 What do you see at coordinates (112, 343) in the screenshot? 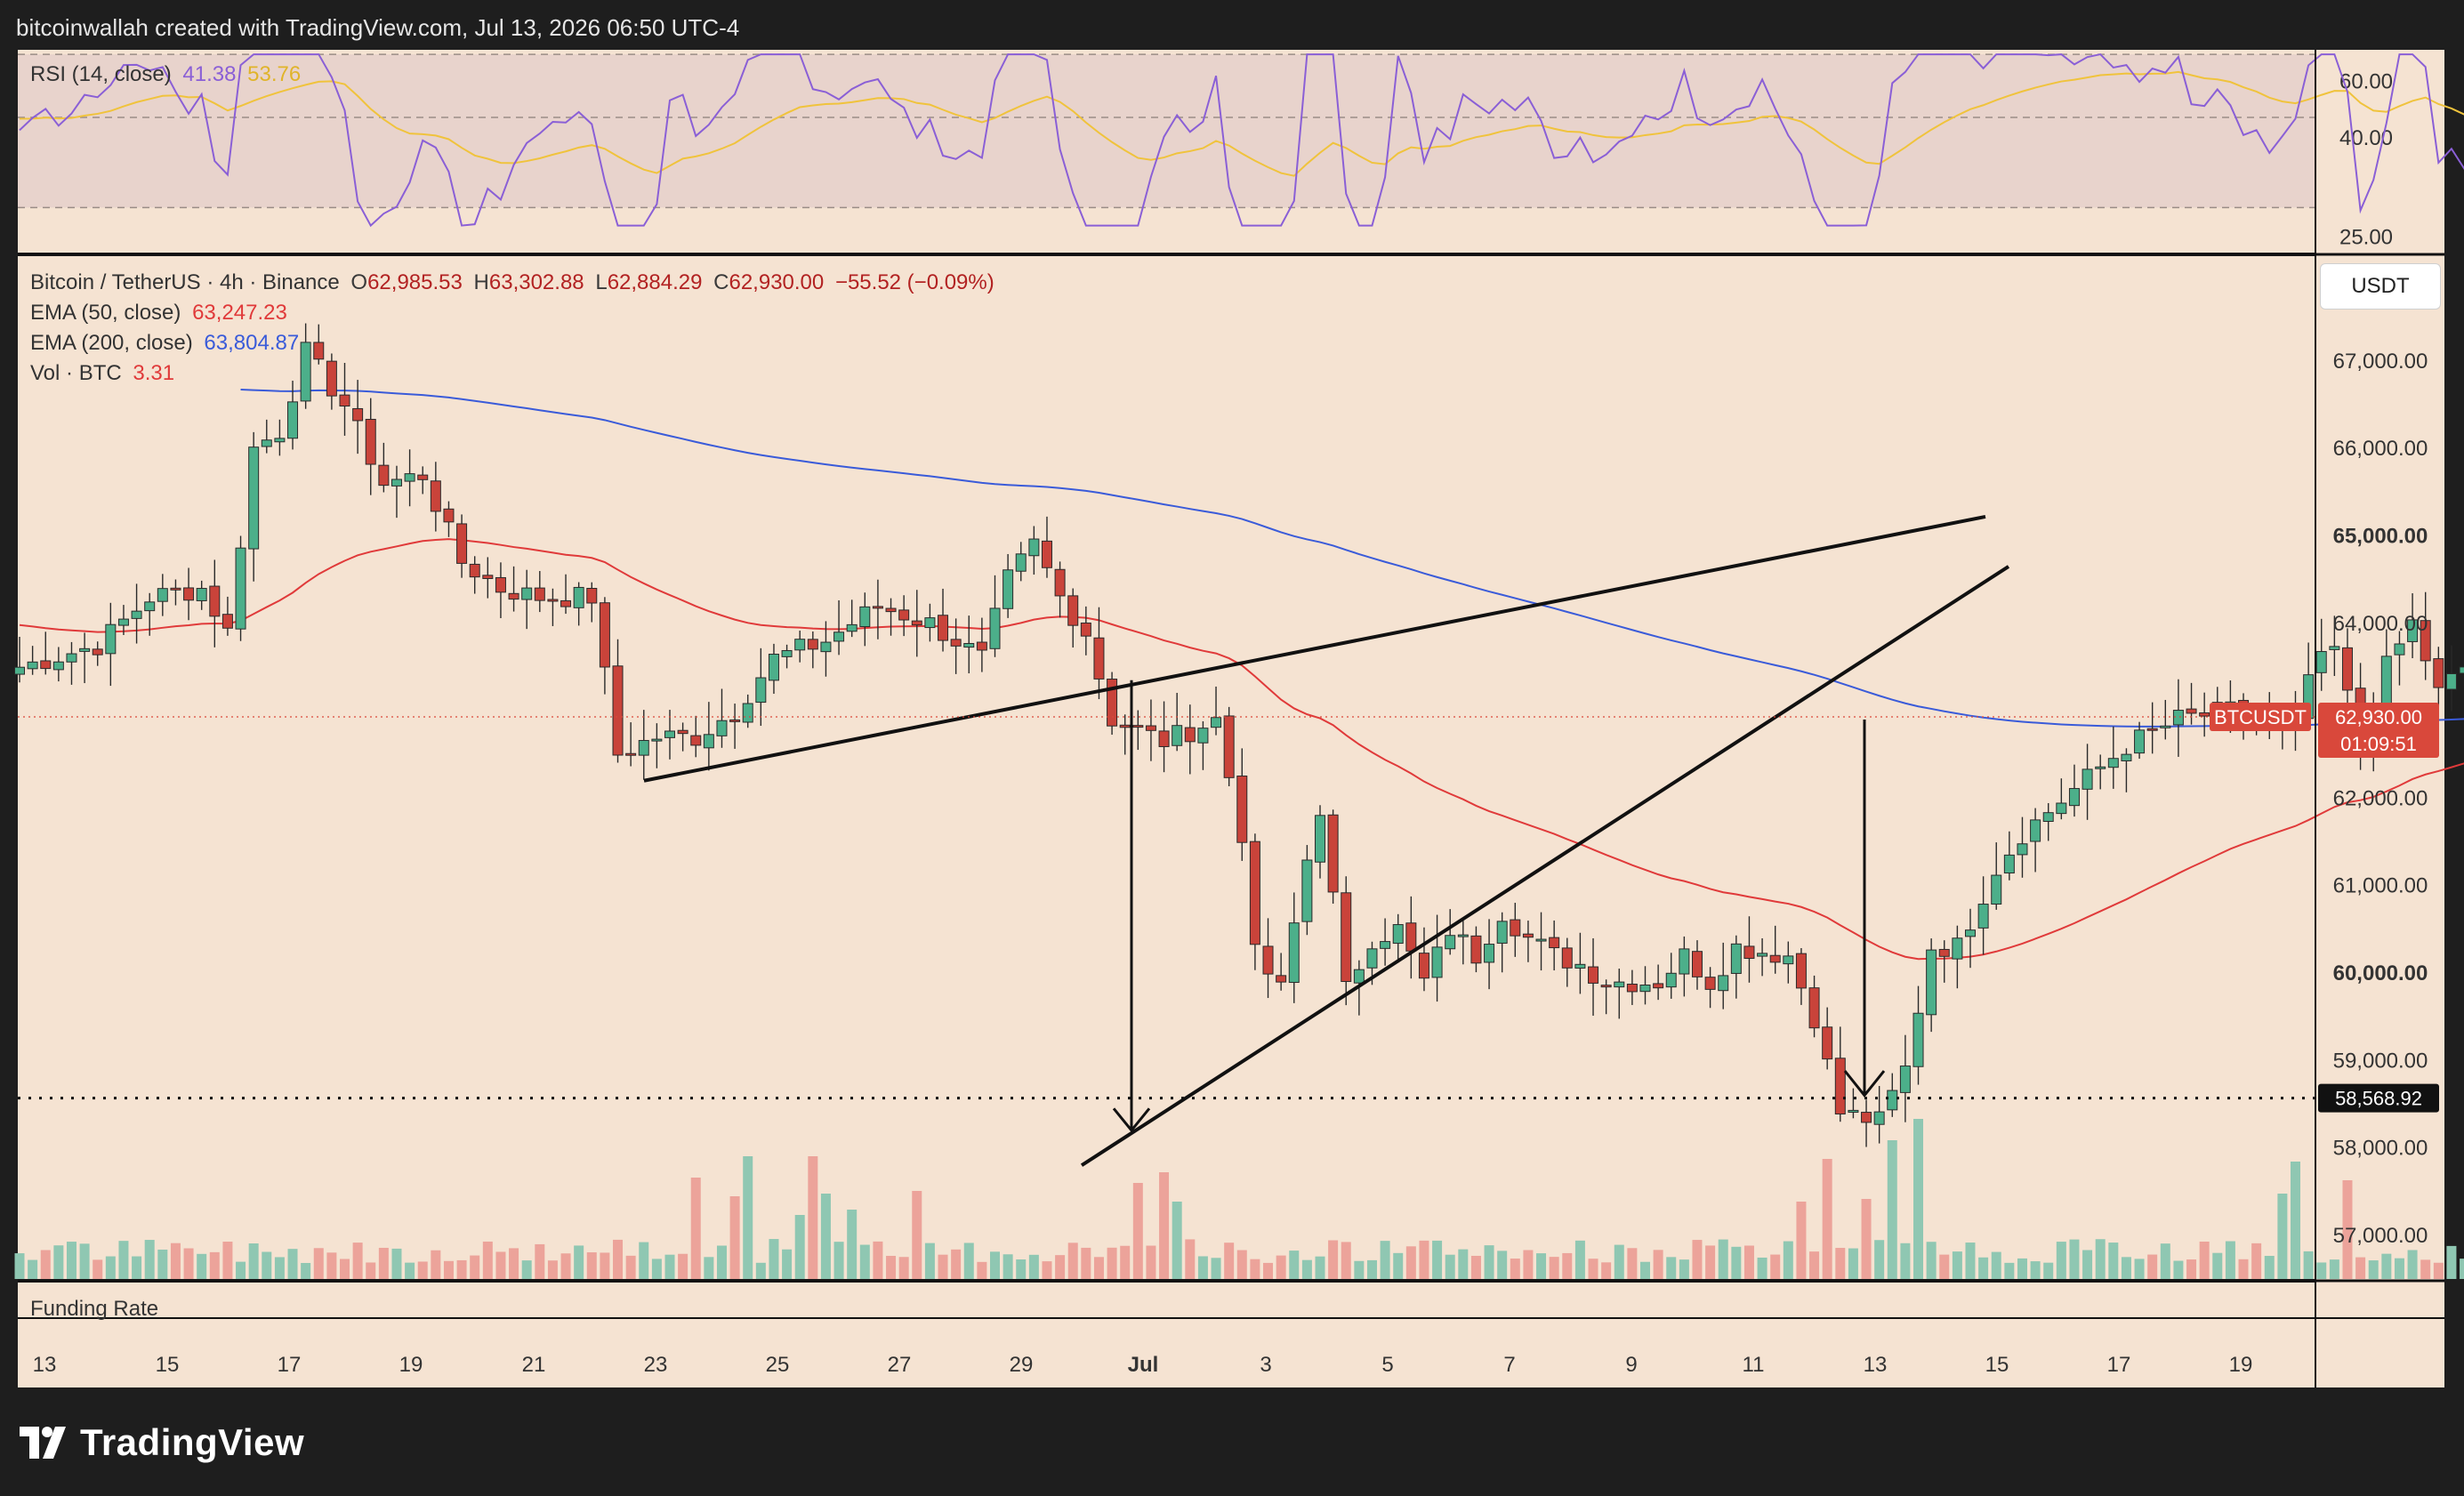
I see `ema200-label: EMA (200, close)` at bounding box center [112, 343].